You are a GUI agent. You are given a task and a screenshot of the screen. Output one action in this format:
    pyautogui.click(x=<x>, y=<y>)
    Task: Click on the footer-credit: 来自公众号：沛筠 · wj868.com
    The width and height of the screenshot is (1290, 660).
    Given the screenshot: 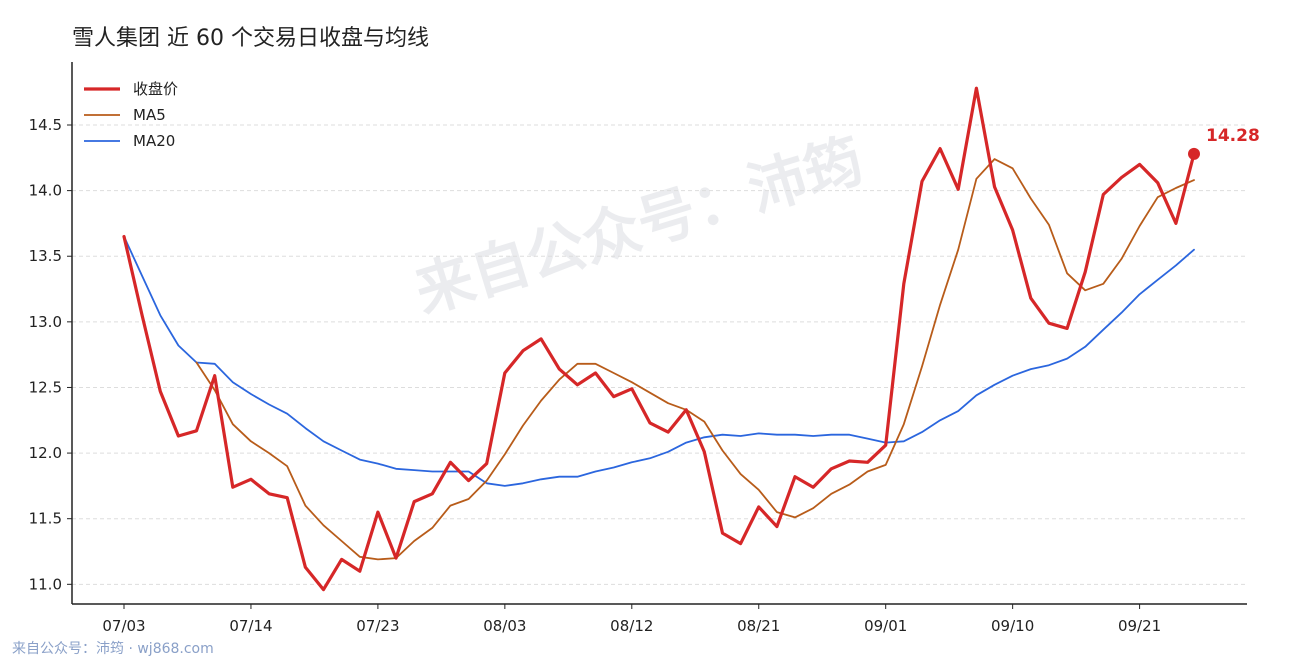 What is the action you would take?
    pyautogui.click(x=113, y=649)
    